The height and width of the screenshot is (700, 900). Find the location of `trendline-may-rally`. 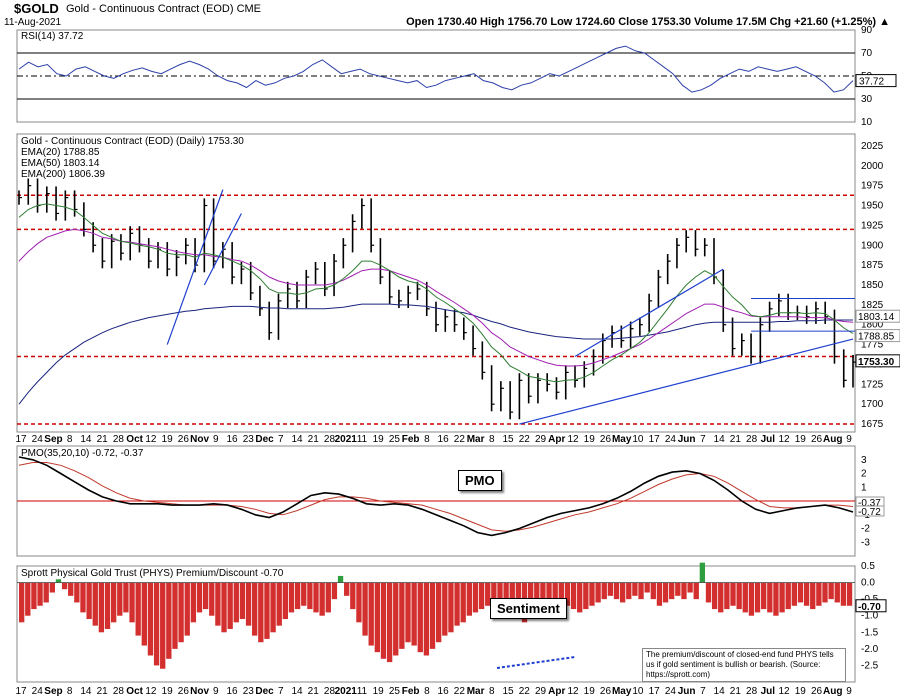

trendline-may-rally is located at coordinates (649, 313).